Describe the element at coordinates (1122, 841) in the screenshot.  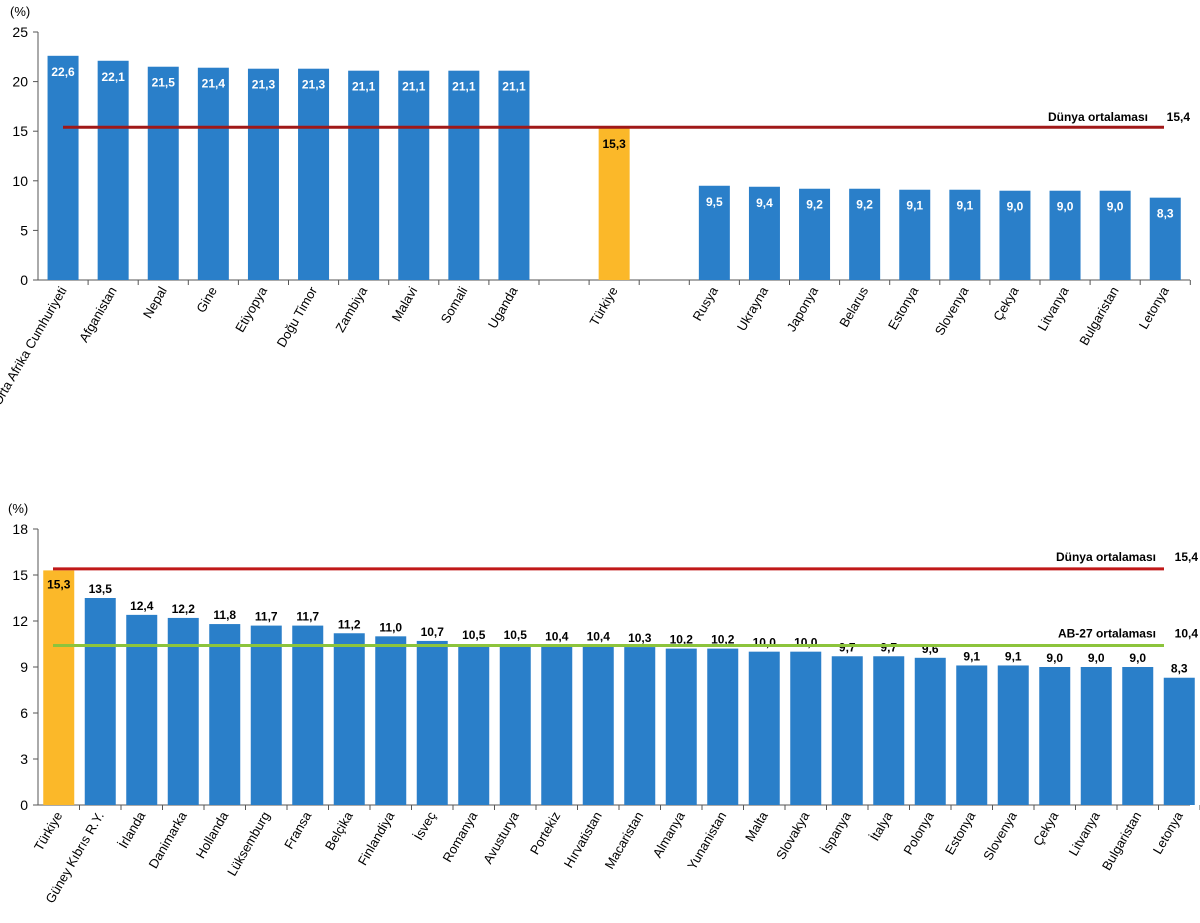
I see `category-label: Bulgaristan` at that location.